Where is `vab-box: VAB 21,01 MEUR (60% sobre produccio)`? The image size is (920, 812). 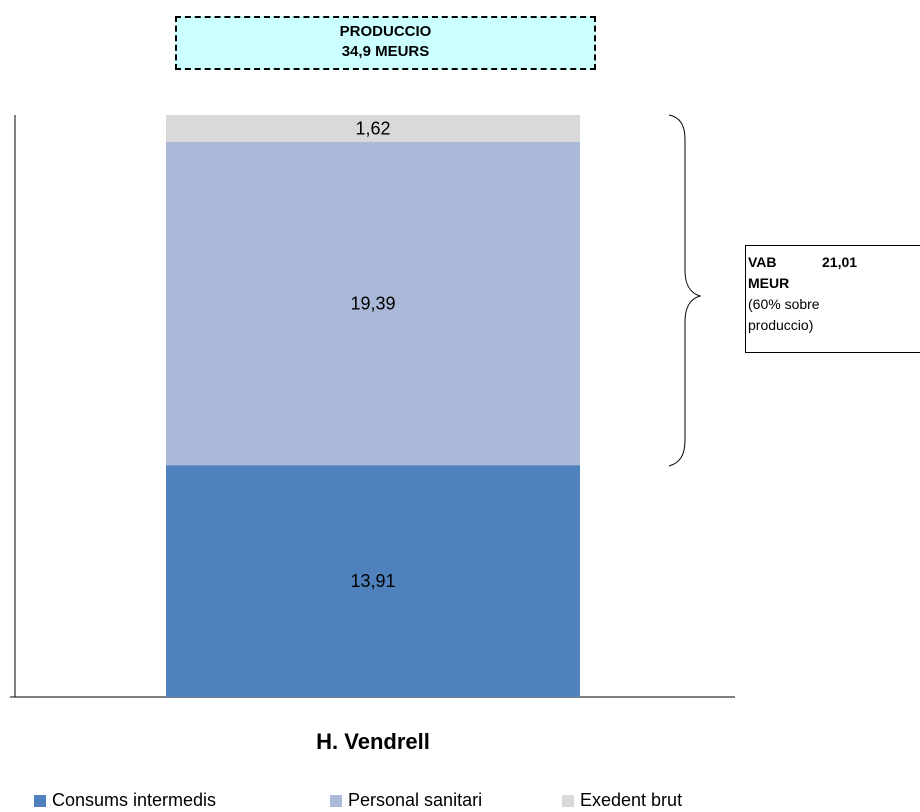
vab-box: VAB 21,01 MEUR (60% sobre produccio) is located at coordinates (832, 299).